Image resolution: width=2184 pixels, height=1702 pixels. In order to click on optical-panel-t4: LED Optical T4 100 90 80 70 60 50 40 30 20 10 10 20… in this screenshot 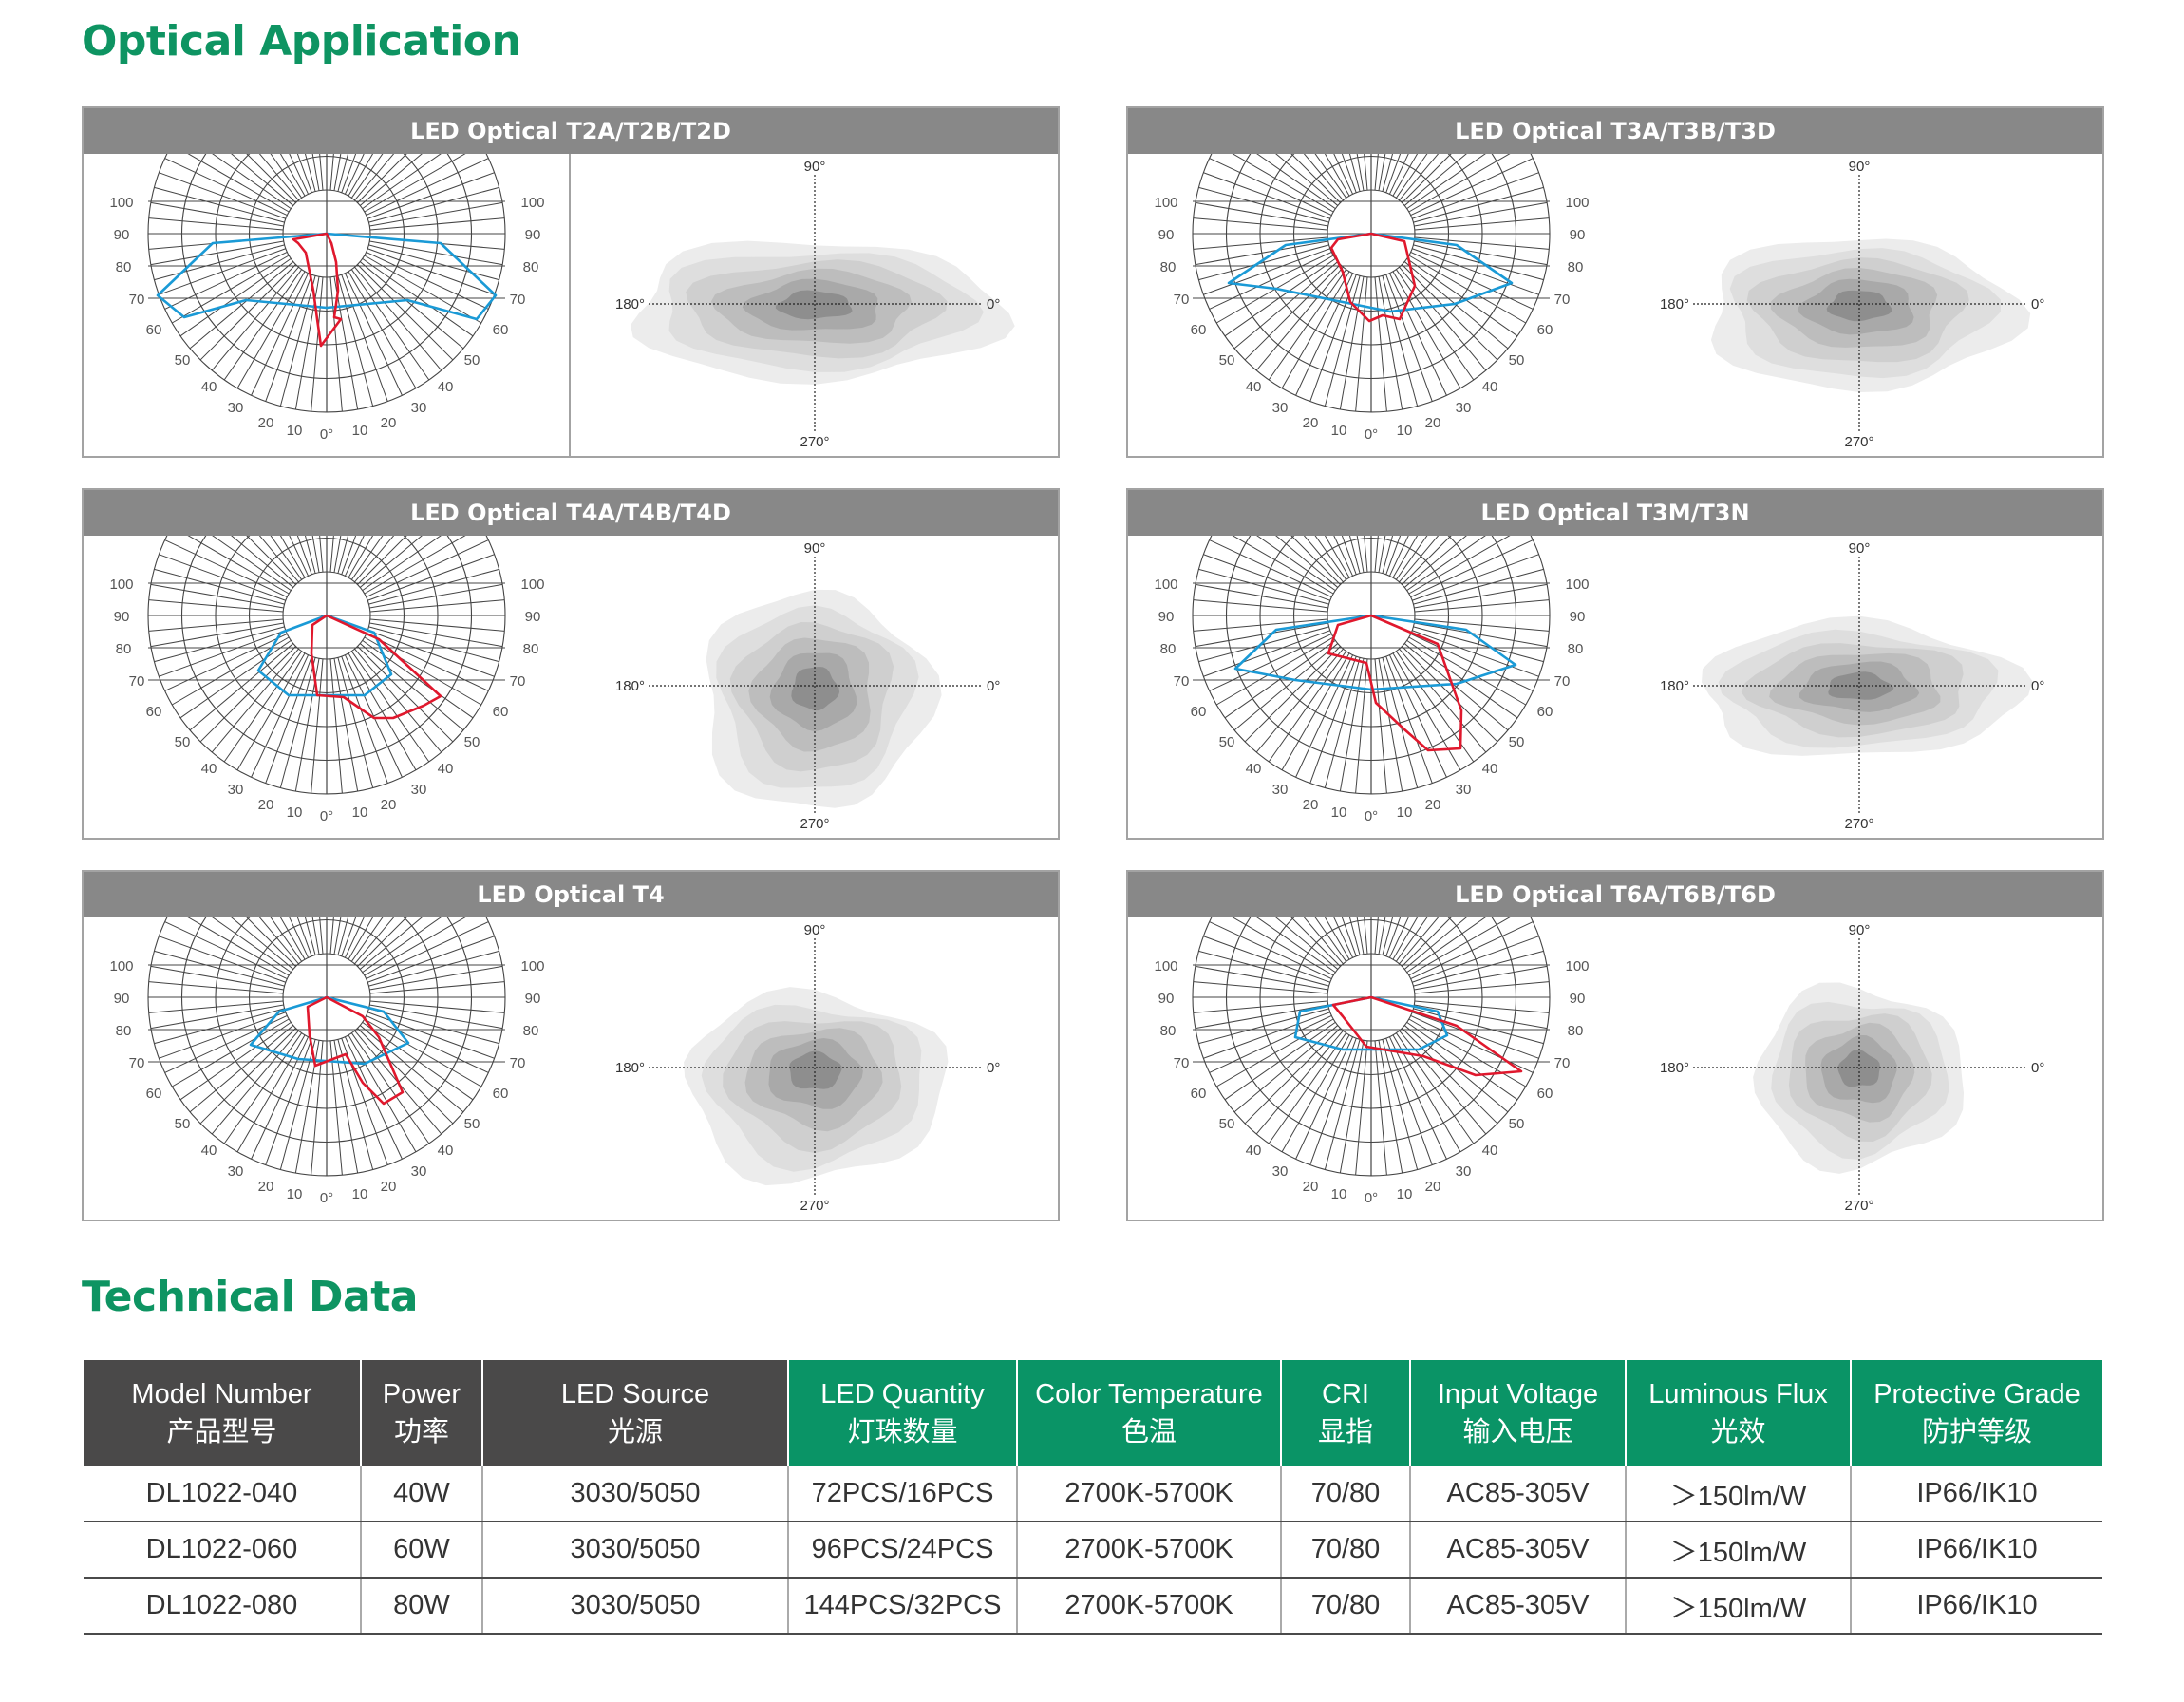, I will do `click(571, 1045)`.